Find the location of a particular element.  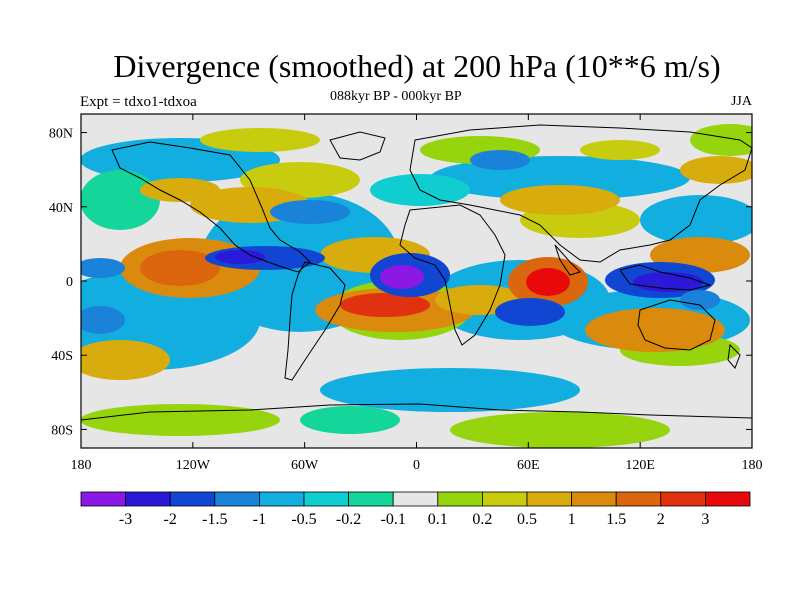

colorbar-label: -3 is located at coordinates (125, 519).